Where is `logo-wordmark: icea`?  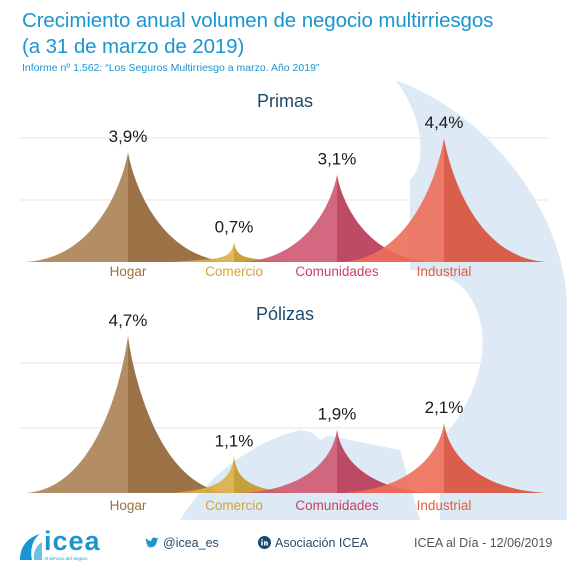 logo-wordmark: icea is located at coordinates (72, 541).